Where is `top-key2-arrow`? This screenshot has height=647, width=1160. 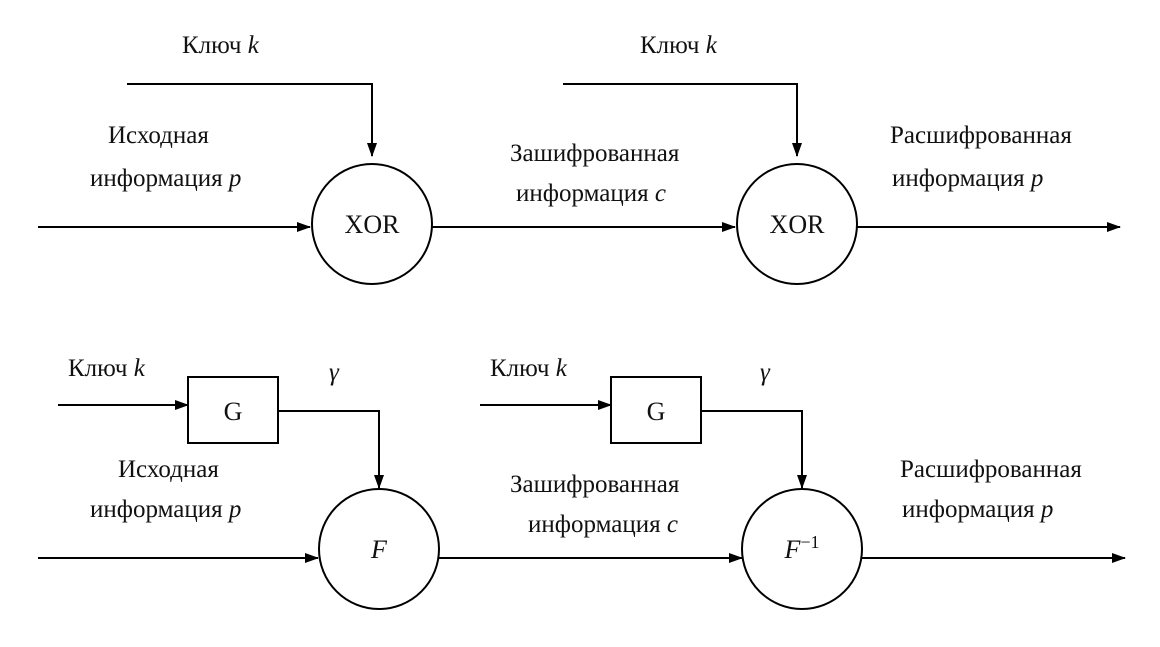 top-key2-arrow is located at coordinates (682, 120).